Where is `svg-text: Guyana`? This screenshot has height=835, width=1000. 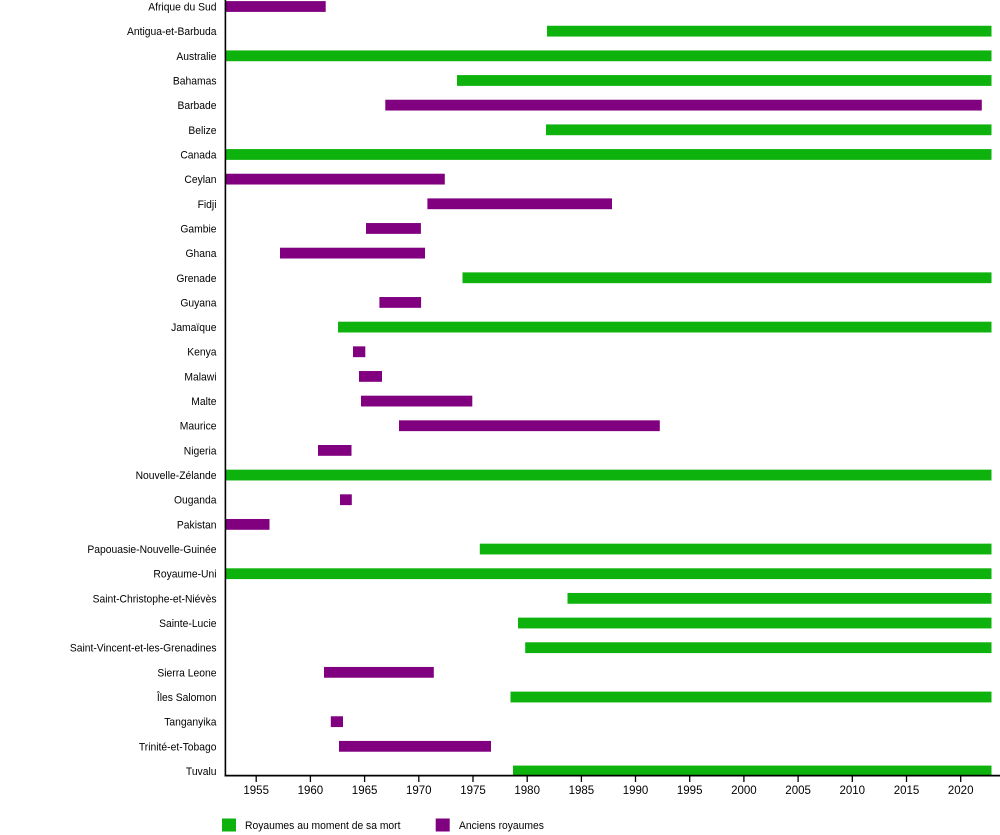
svg-text: Guyana is located at coordinates (198, 303).